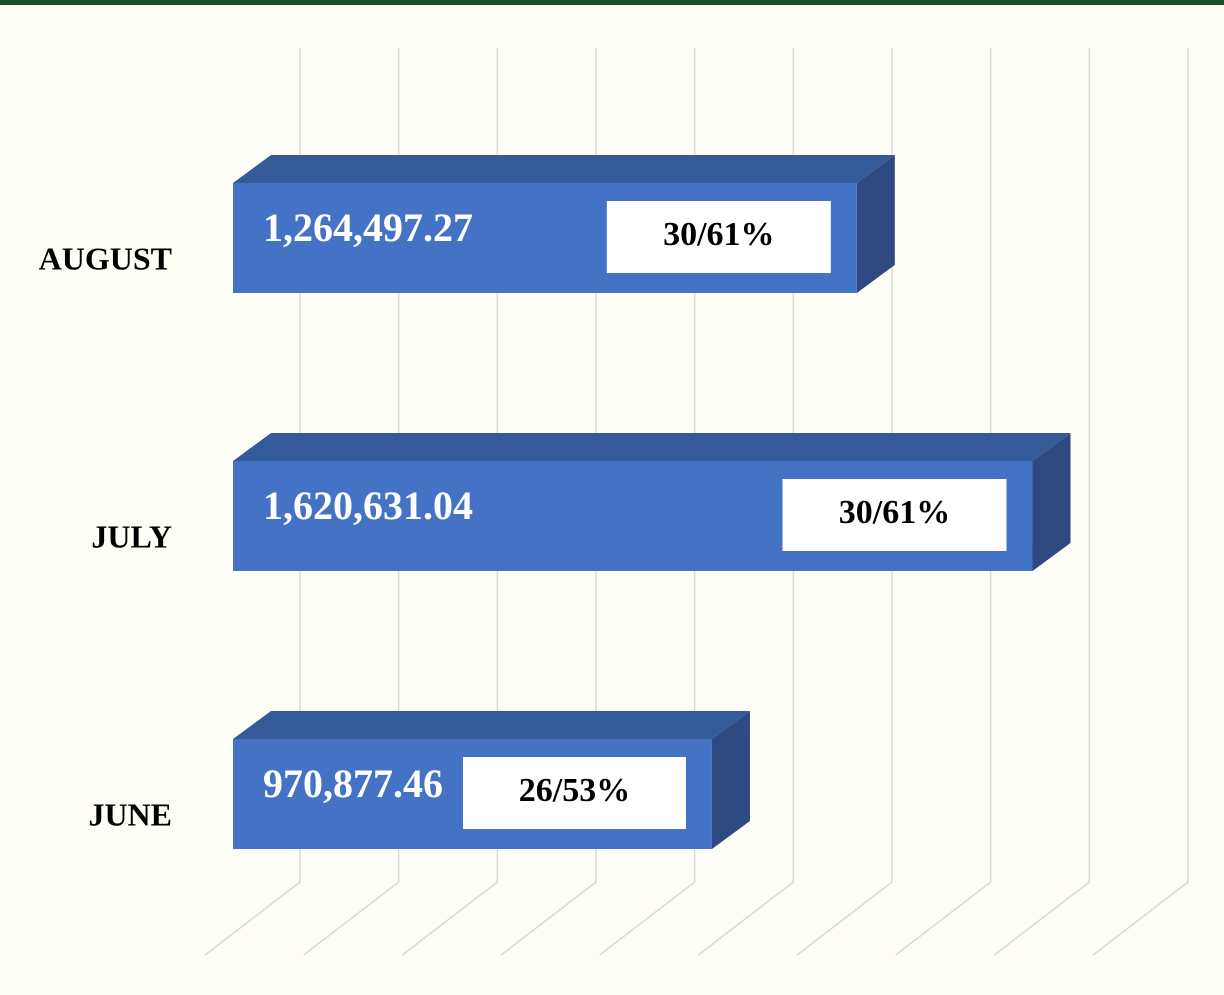  What do you see at coordinates (574, 790) in the screenshot?
I see `annotation: 26/53%` at bounding box center [574, 790].